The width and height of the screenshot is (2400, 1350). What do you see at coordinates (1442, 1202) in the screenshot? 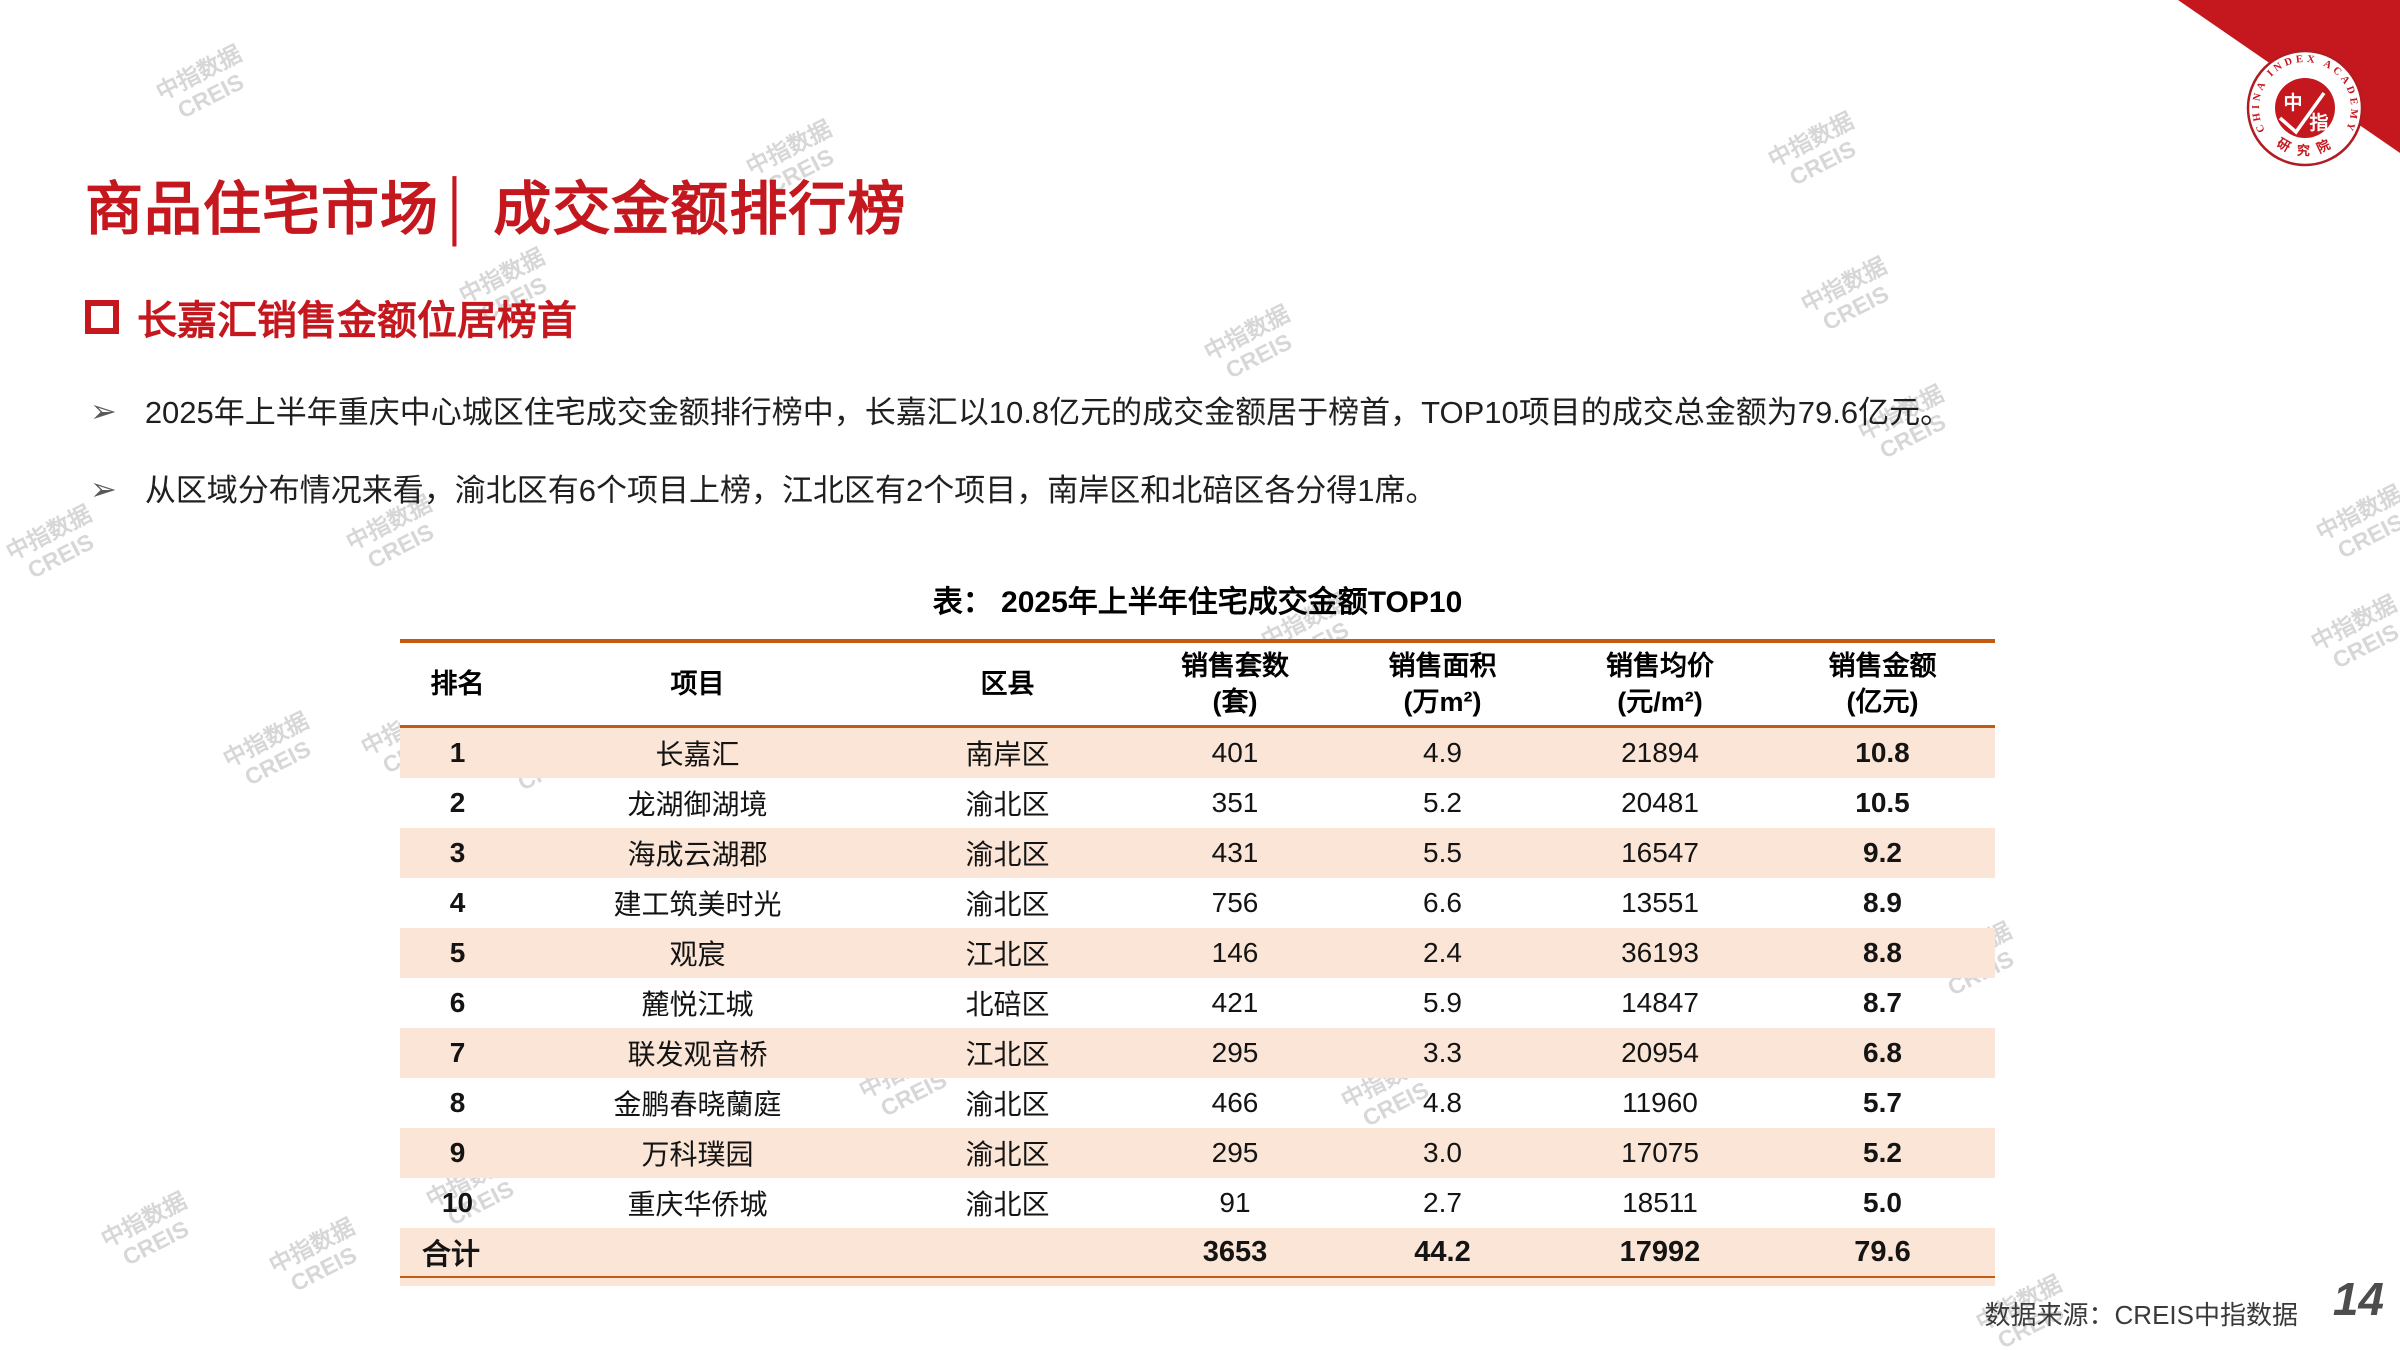
I see `cell-area: 2.7` at bounding box center [1442, 1202].